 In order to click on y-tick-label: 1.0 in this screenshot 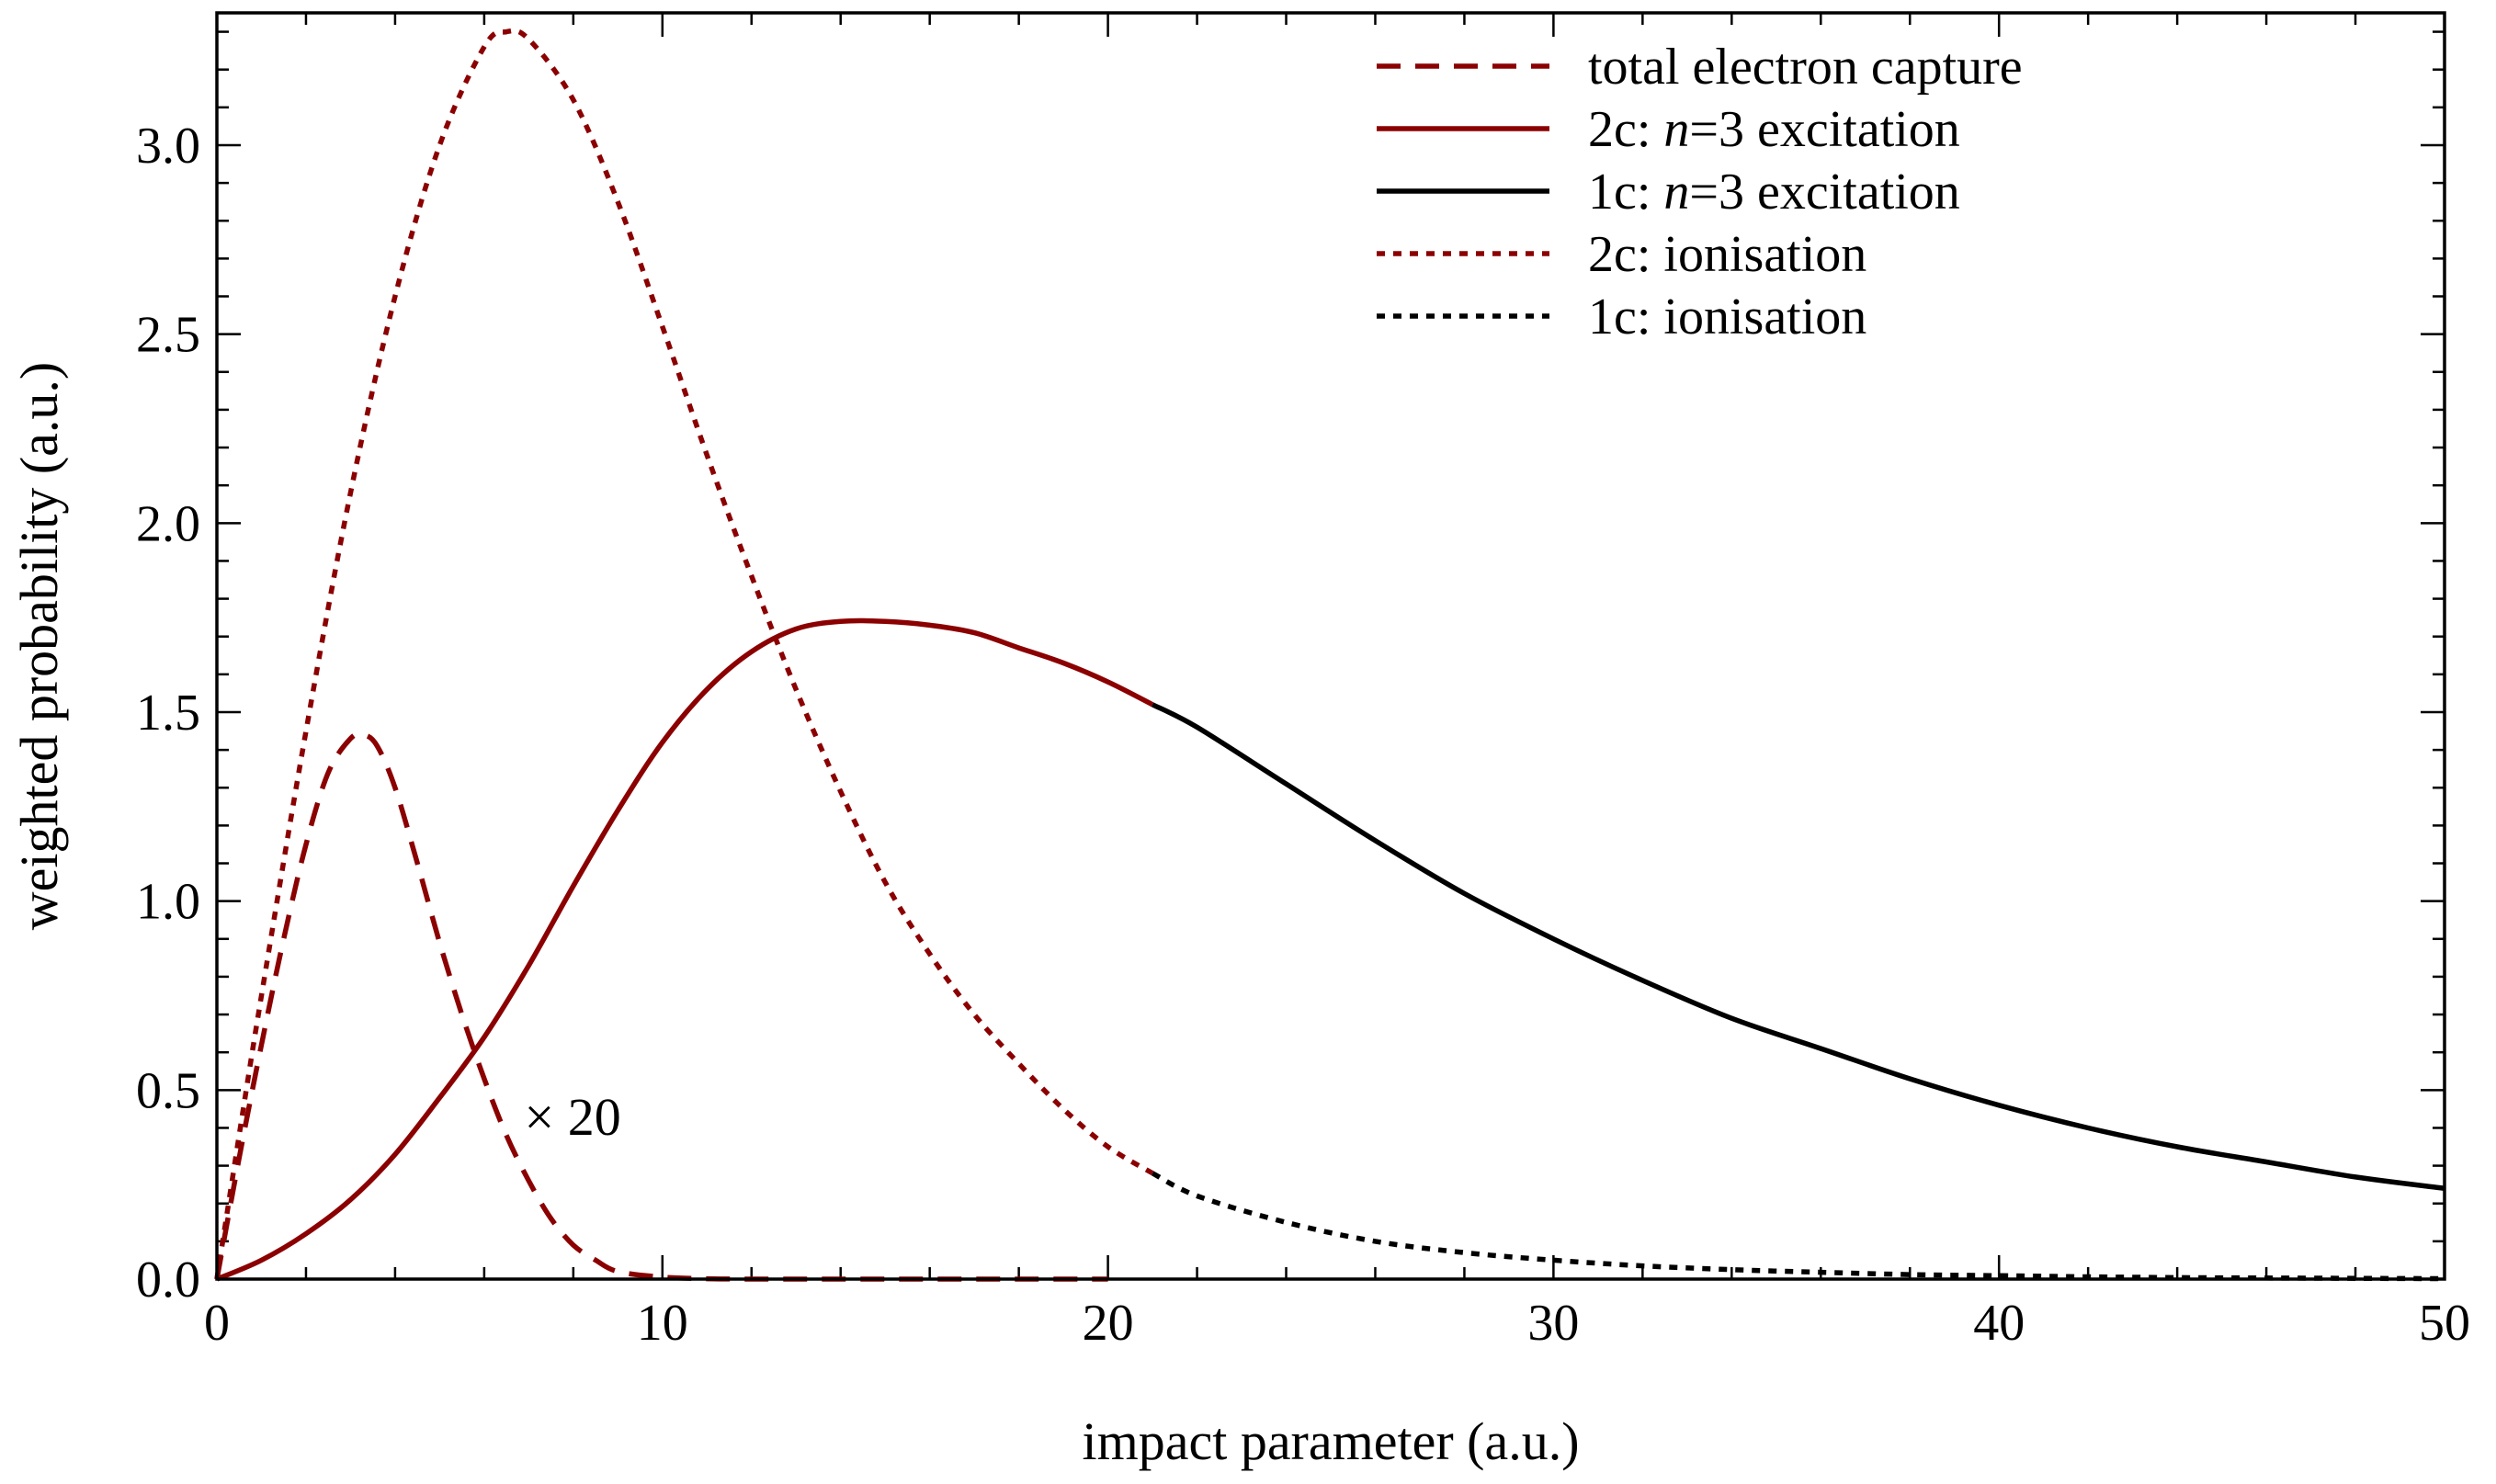, I will do `click(168, 902)`.